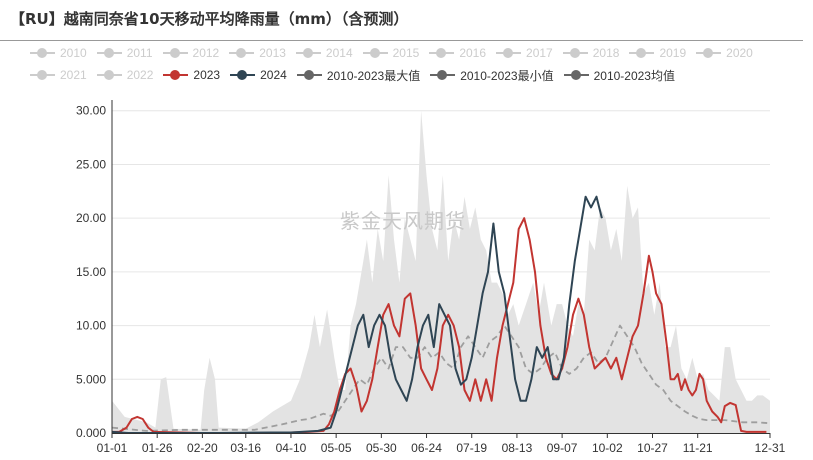 The image size is (813, 460). Describe the element at coordinates (401, 40) in the screenshot. I see `title-divider` at that location.